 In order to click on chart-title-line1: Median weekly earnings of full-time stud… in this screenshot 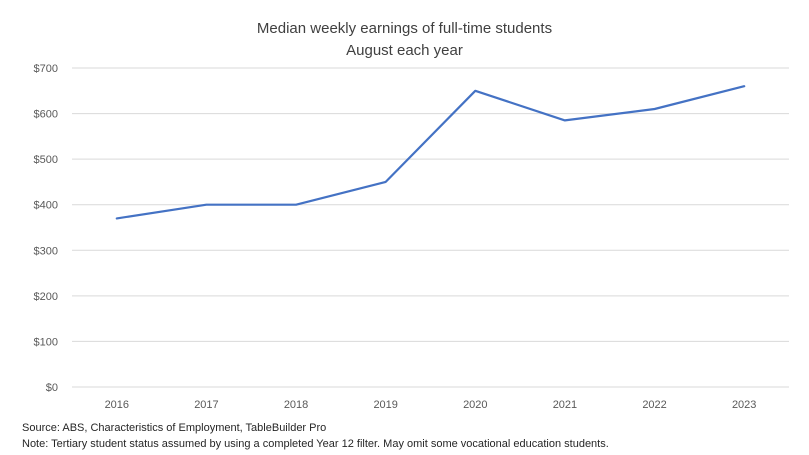, I will do `click(404, 28)`.